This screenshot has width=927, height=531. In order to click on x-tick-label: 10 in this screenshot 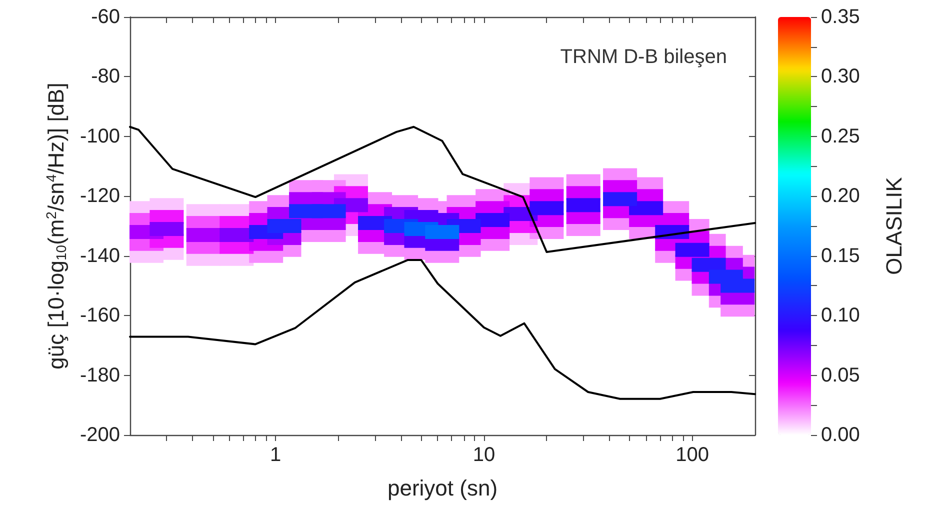, I will do `click(484, 455)`.